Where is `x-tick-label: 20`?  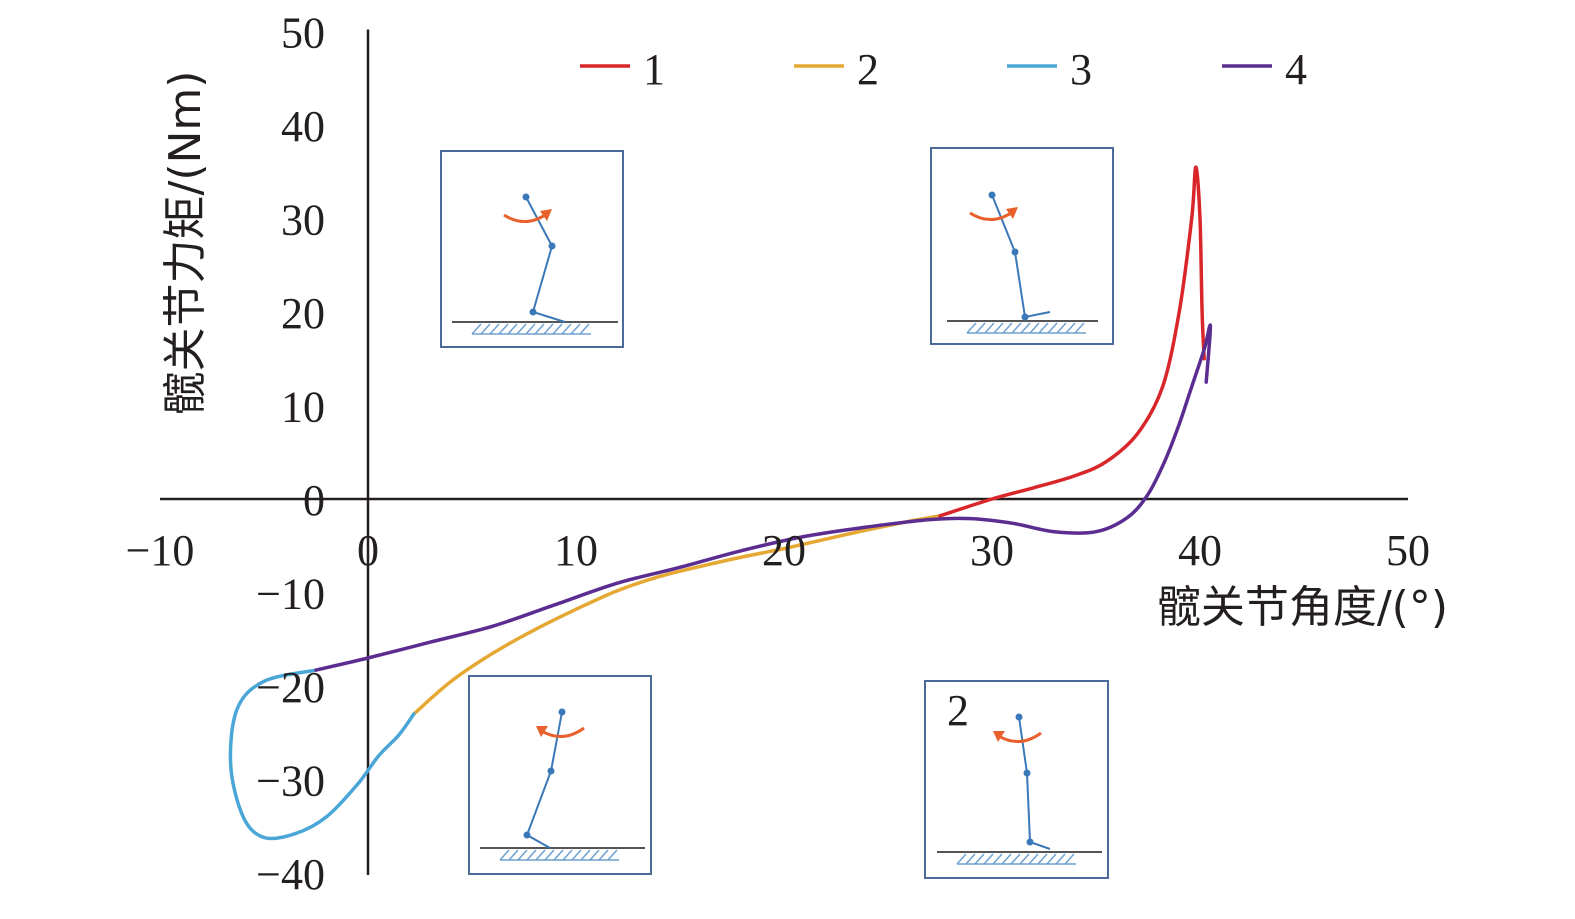 x-tick-label: 20 is located at coordinates (784, 550).